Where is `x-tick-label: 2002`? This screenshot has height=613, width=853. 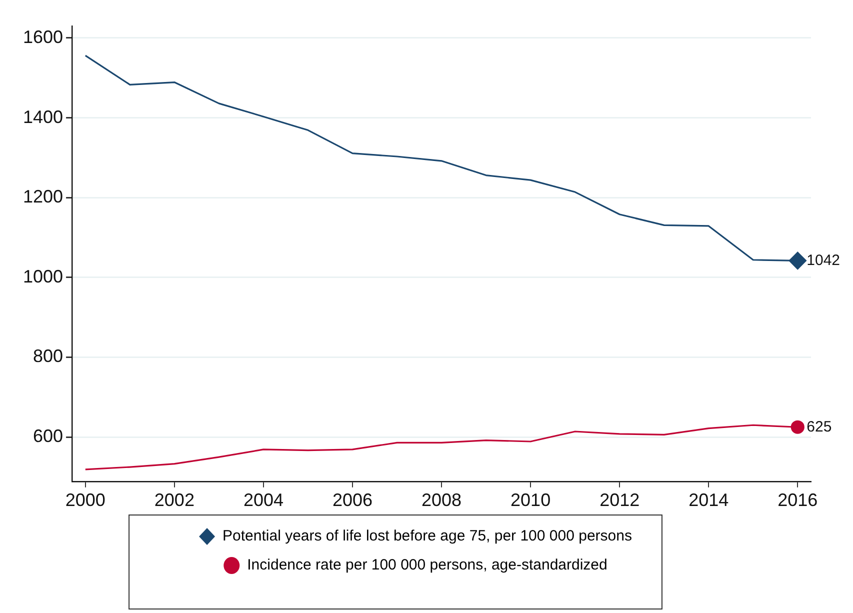 x-tick-label: 2002 is located at coordinates (174, 500).